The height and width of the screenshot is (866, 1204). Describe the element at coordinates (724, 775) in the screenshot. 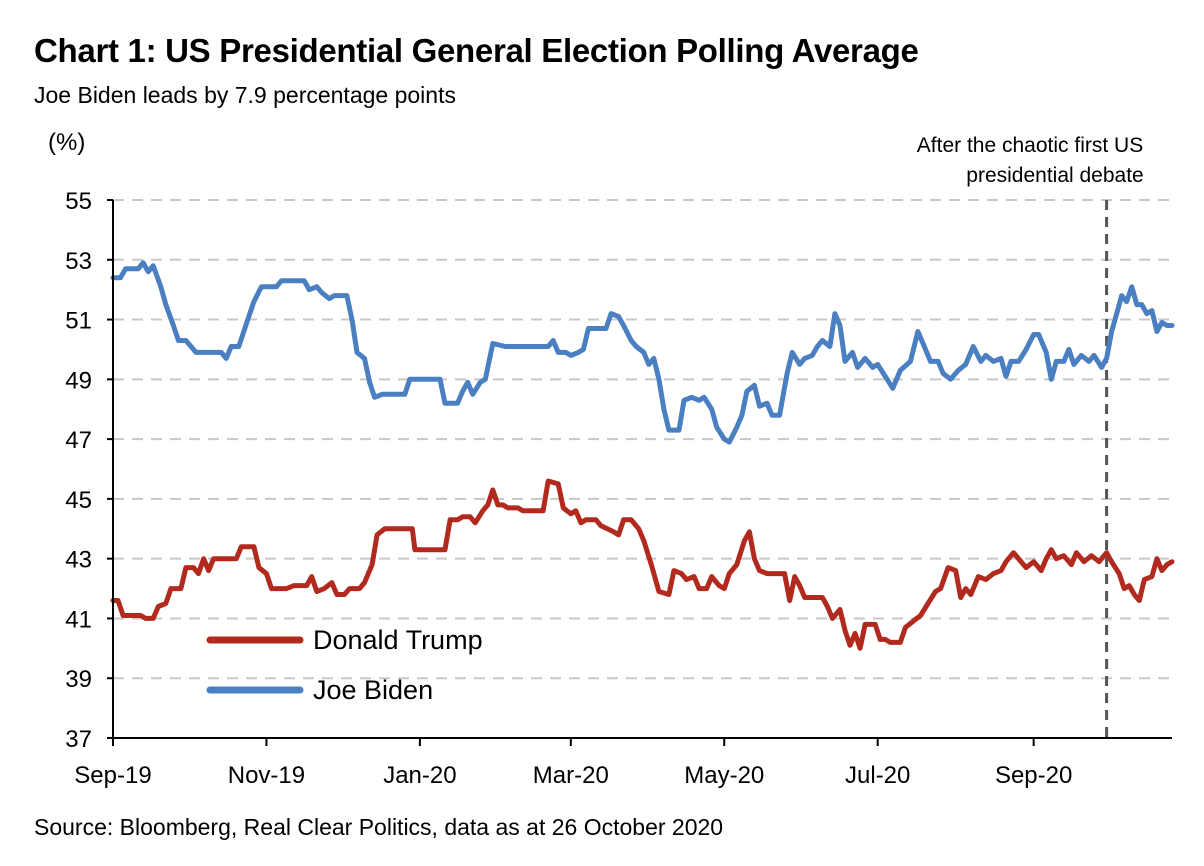

I see `x-tick-label: May-20` at that location.